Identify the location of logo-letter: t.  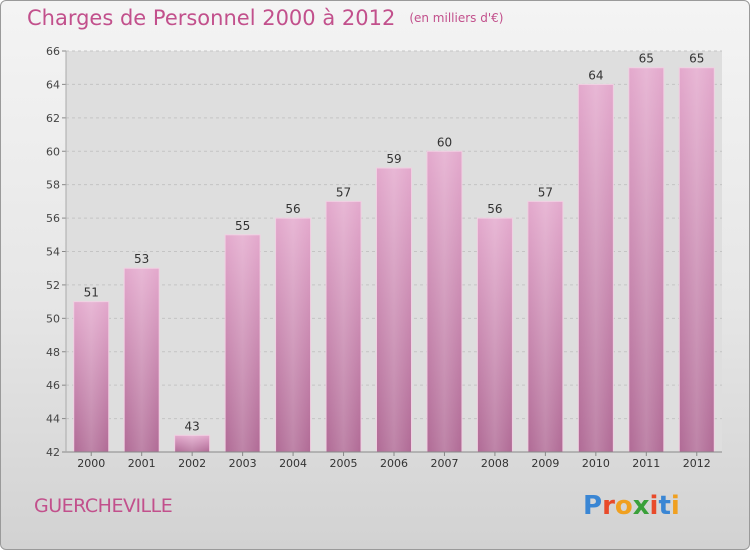
(664, 506).